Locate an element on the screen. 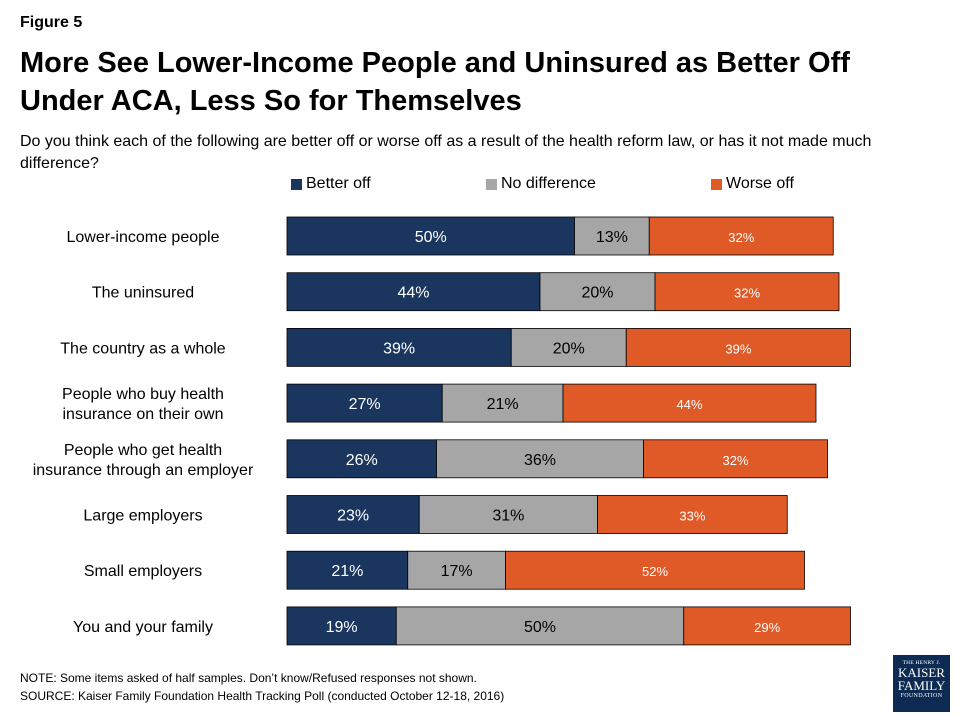  category-label-large-employers: Large employers is located at coordinates (142, 516).